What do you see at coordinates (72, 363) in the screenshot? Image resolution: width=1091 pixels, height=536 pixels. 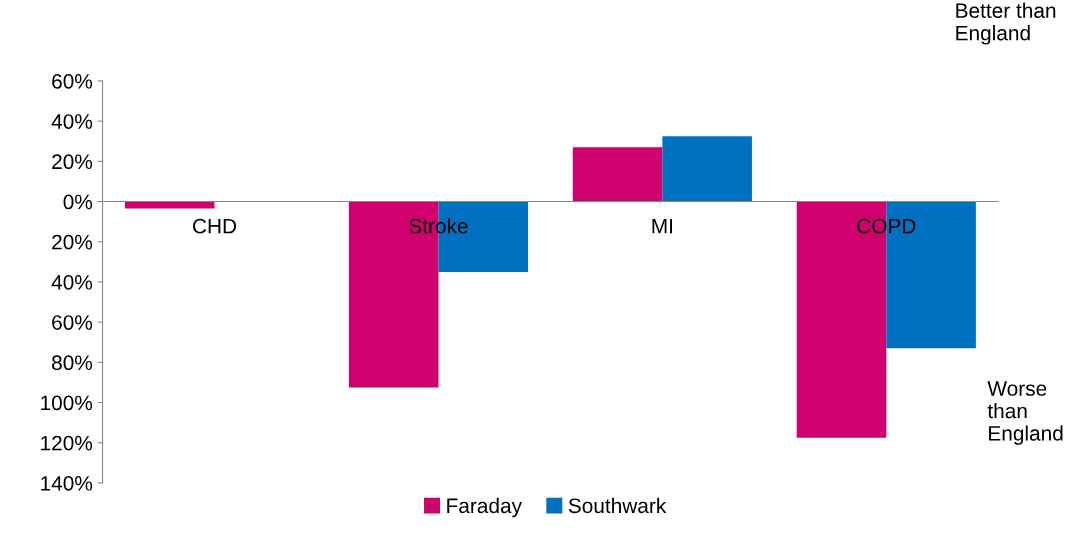 I see `y-tick-label: 80%` at bounding box center [72, 363].